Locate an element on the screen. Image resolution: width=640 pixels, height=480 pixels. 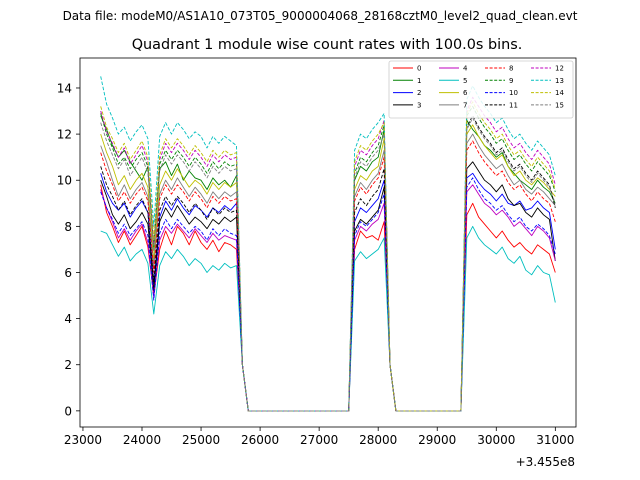
y-tick-label: 10 is located at coordinates (64, 181).